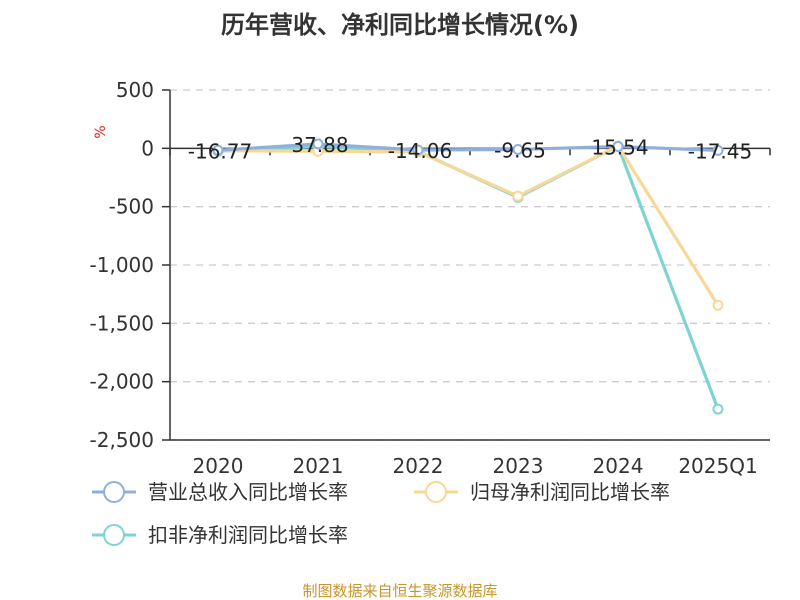 This screenshot has width=800, height=600. Describe the element at coordinates (135, 90) in the screenshot. I see `y-tick-label: 500` at that location.